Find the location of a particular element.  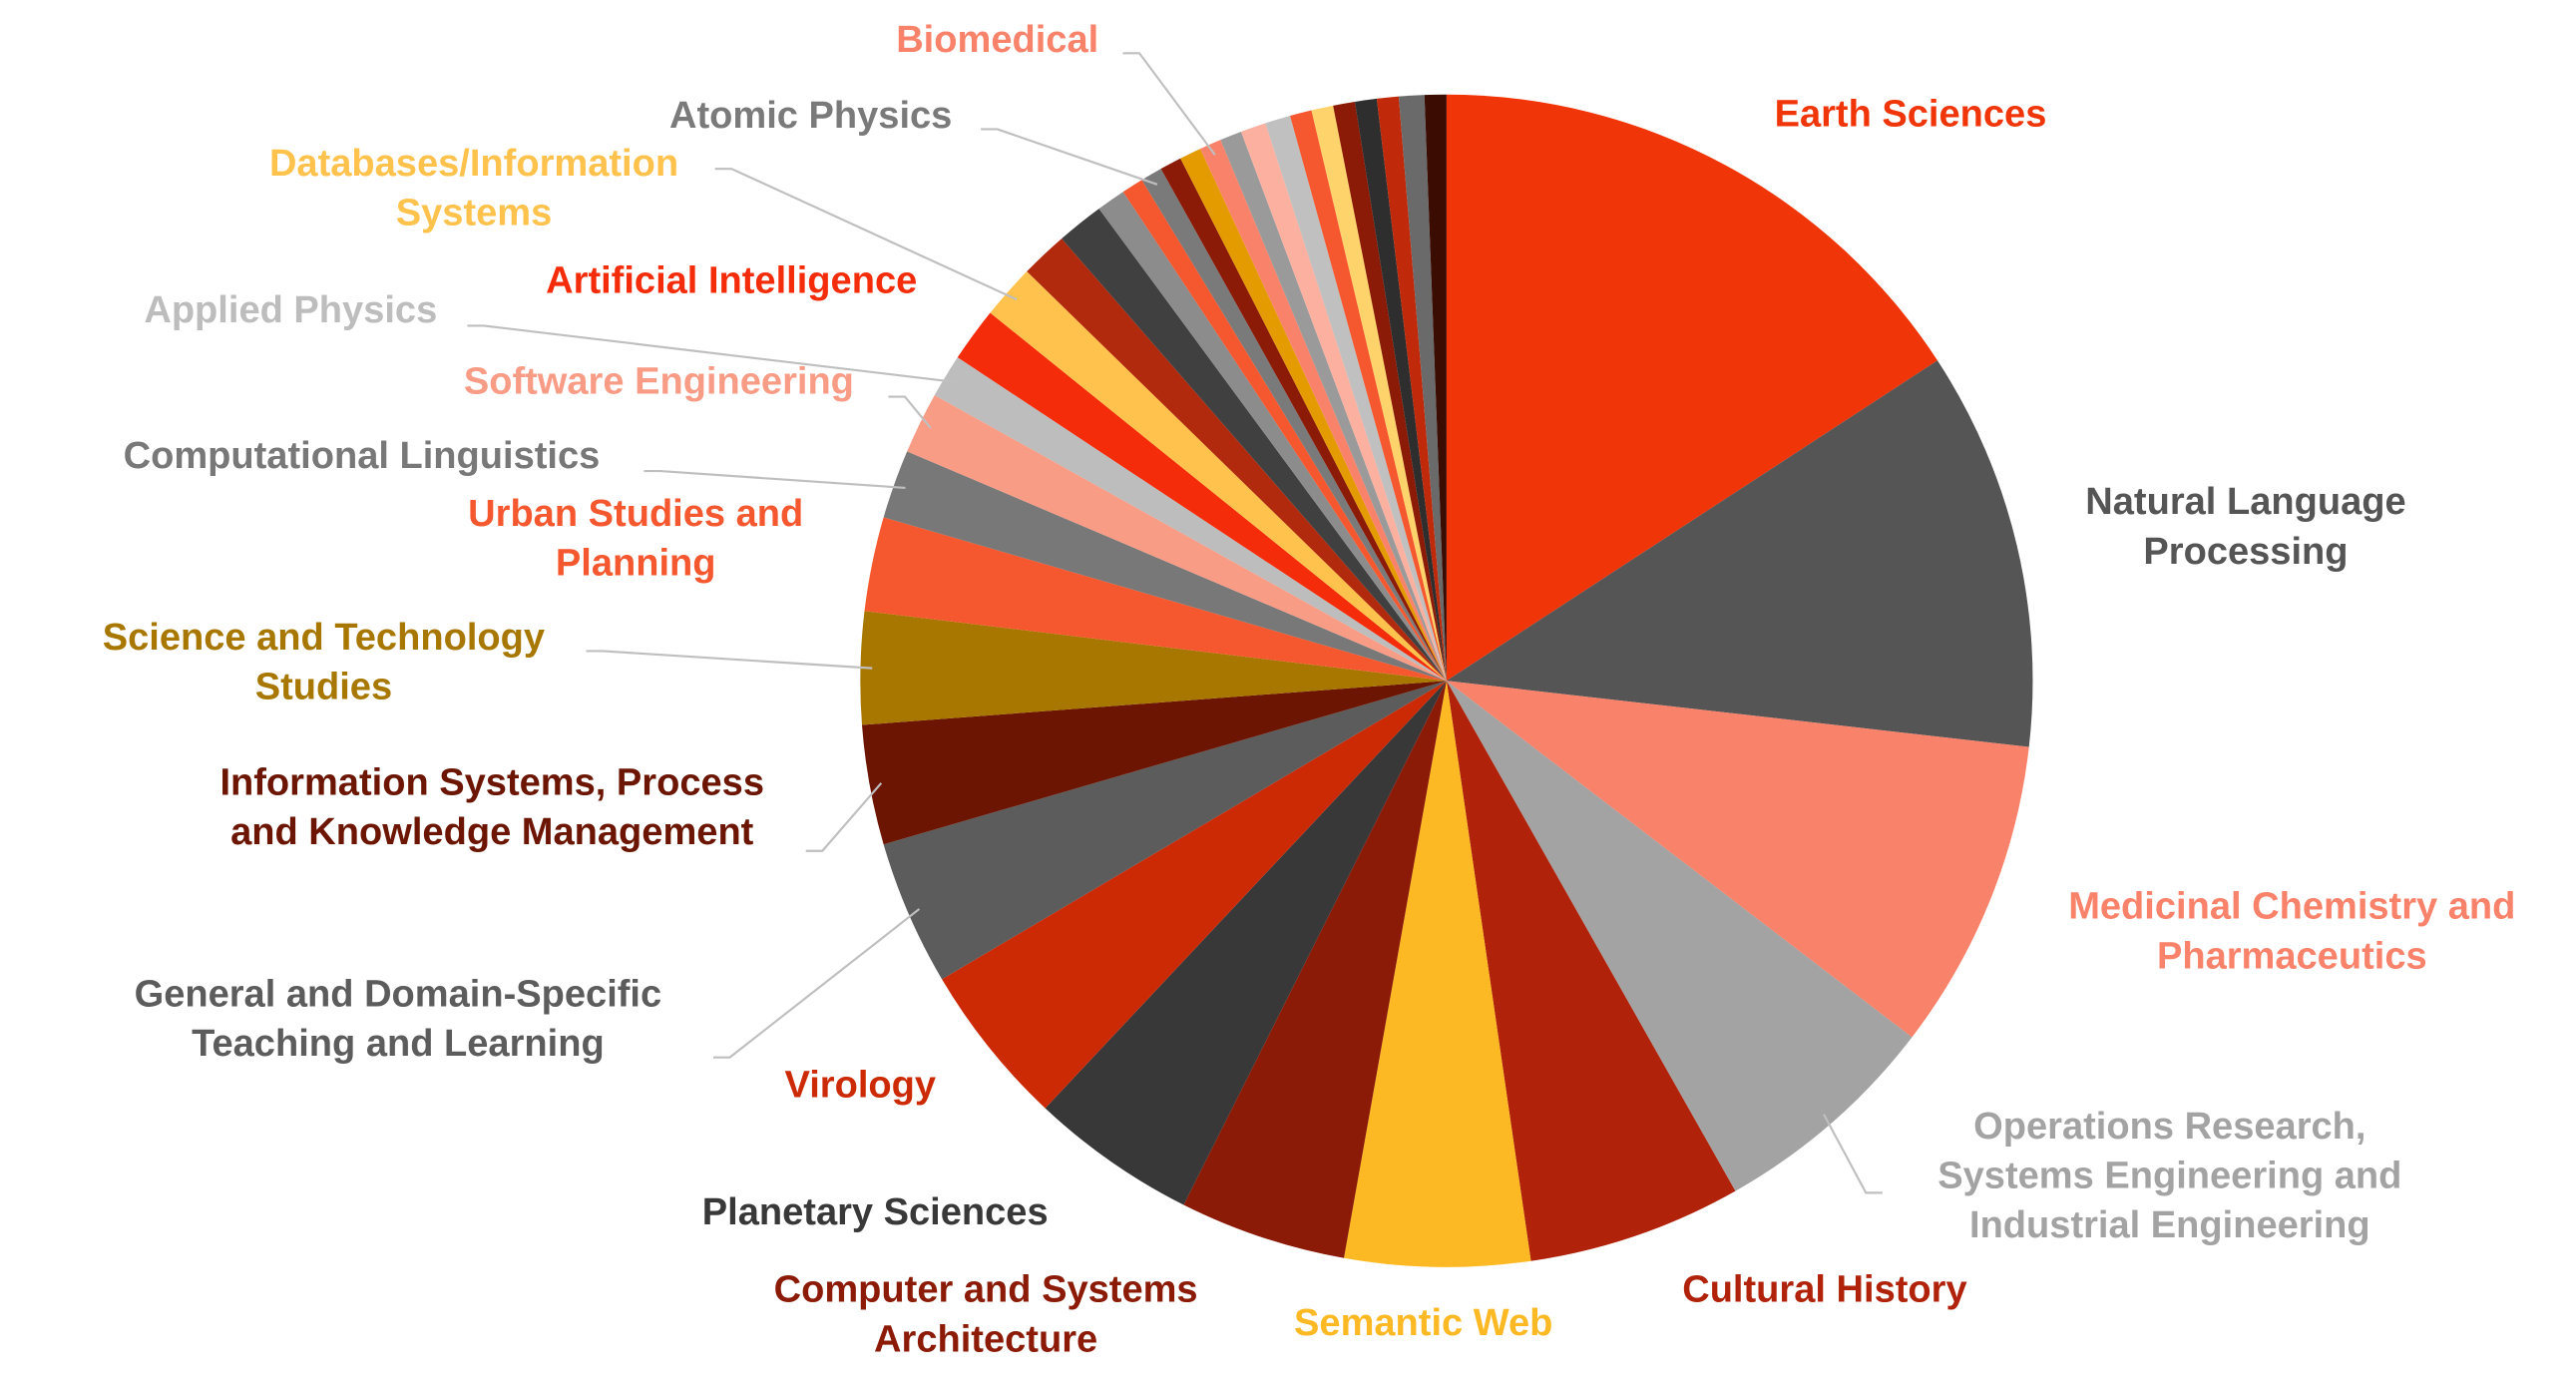

slice-label: Artificial Intelligence is located at coordinates (731, 280).